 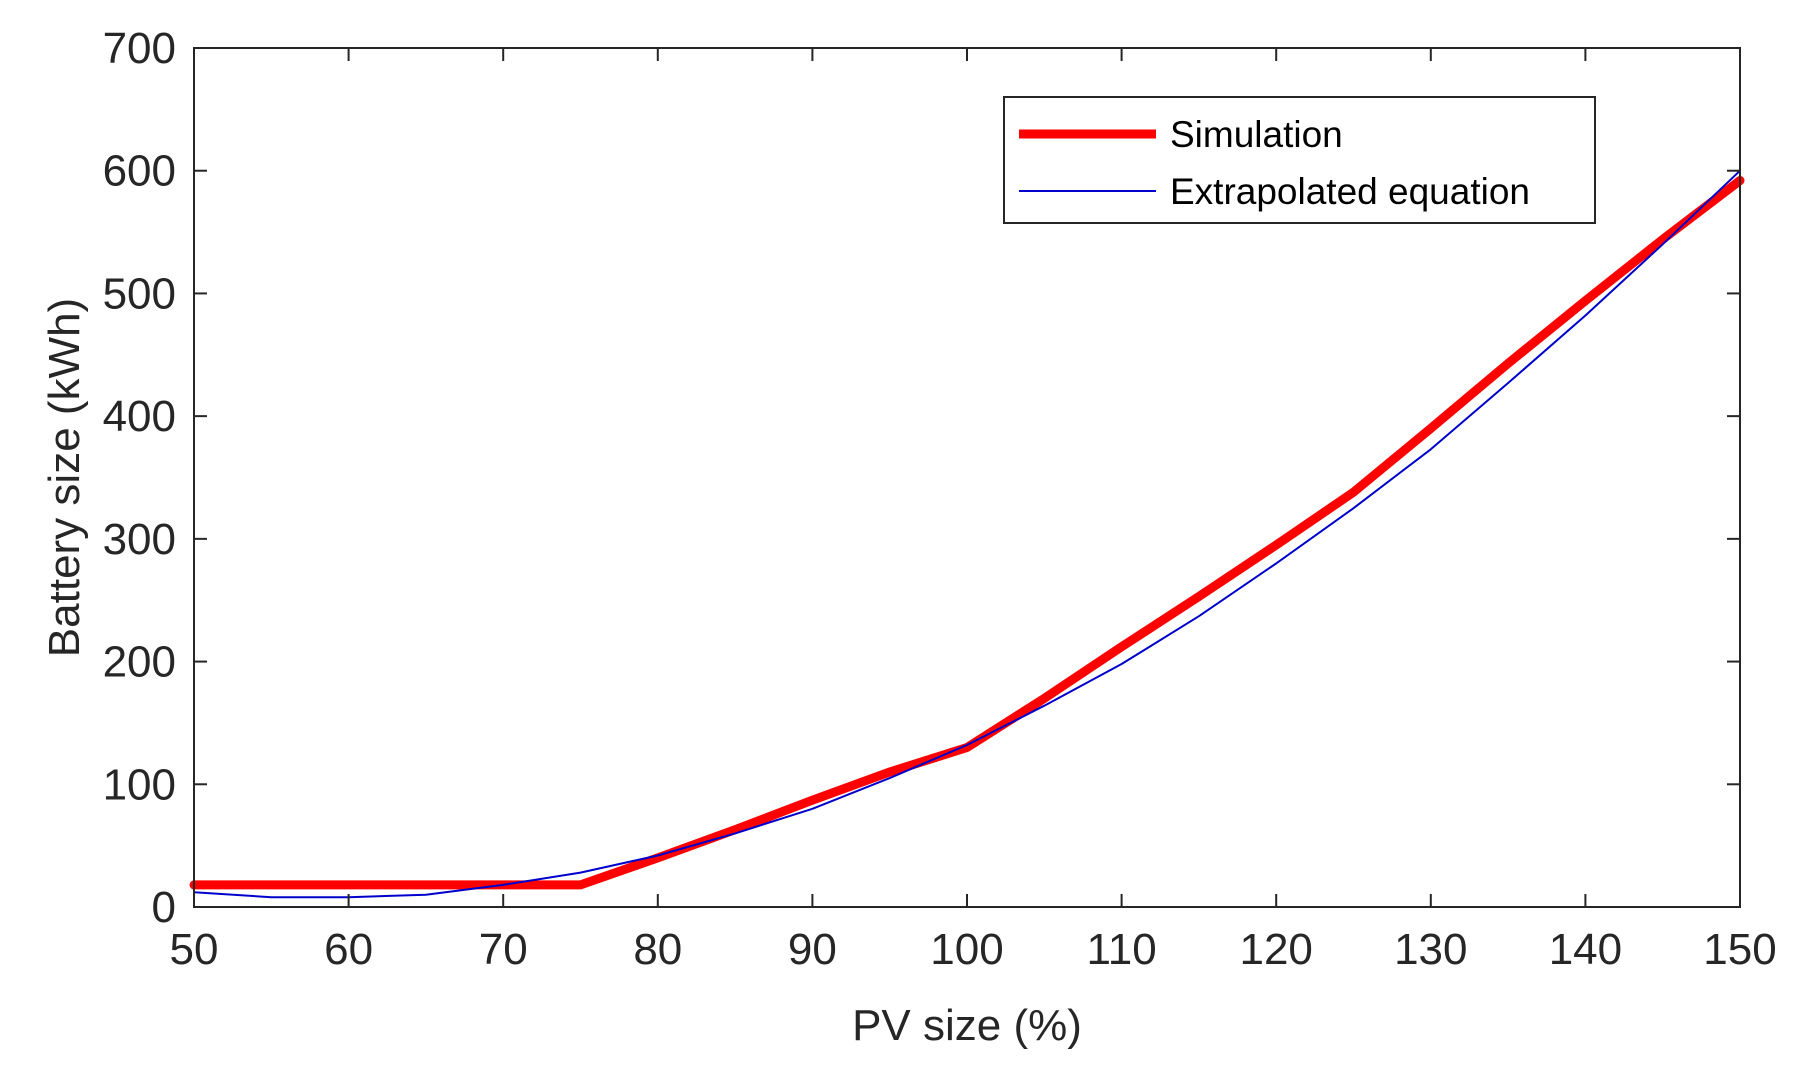 I want to click on legend: Simulation Extrapolated equation, so click(x=1299, y=160).